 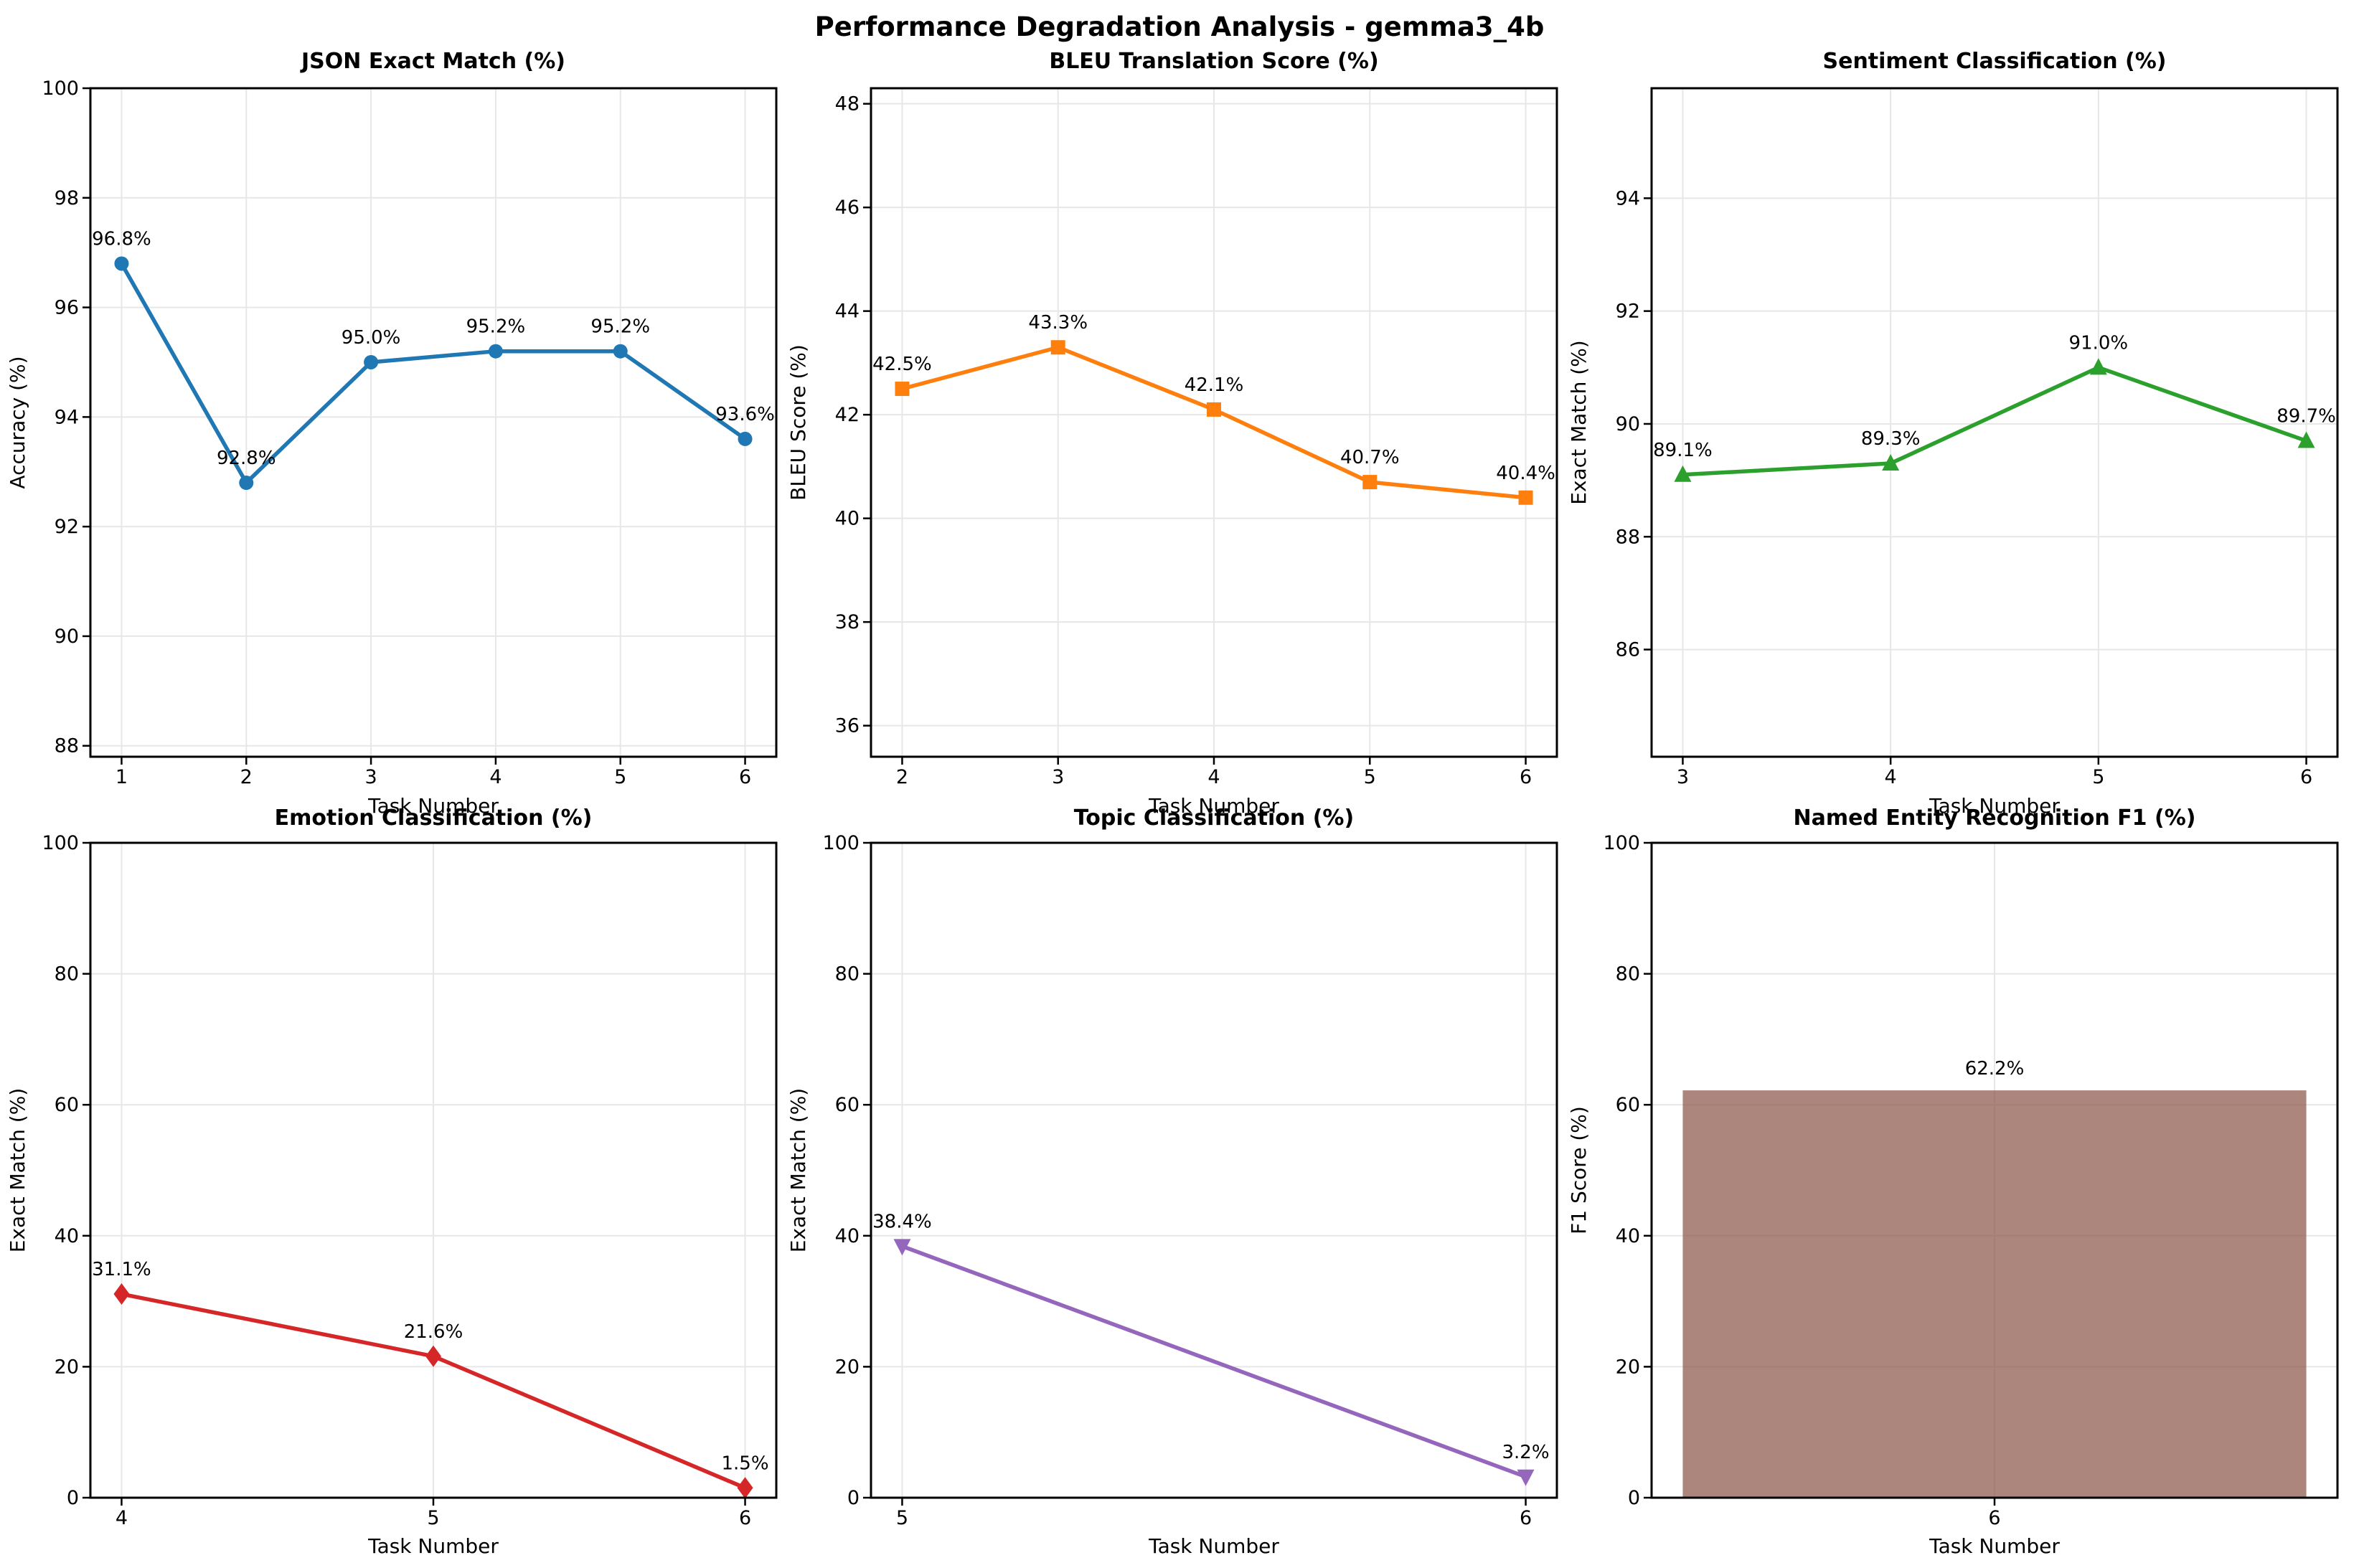 What do you see at coordinates (121, 1269) in the screenshot?
I see `point-value-label: 31.1%` at bounding box center [121, 1269].